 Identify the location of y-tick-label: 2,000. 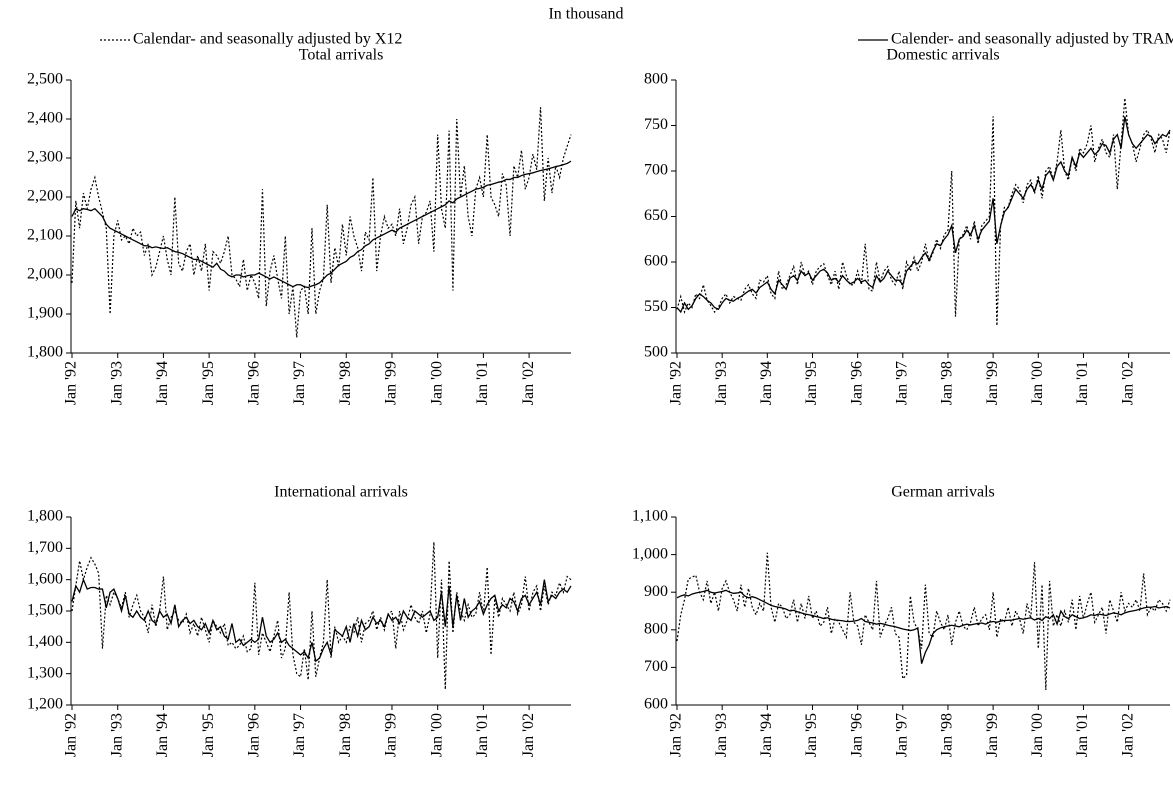
(45, 274).